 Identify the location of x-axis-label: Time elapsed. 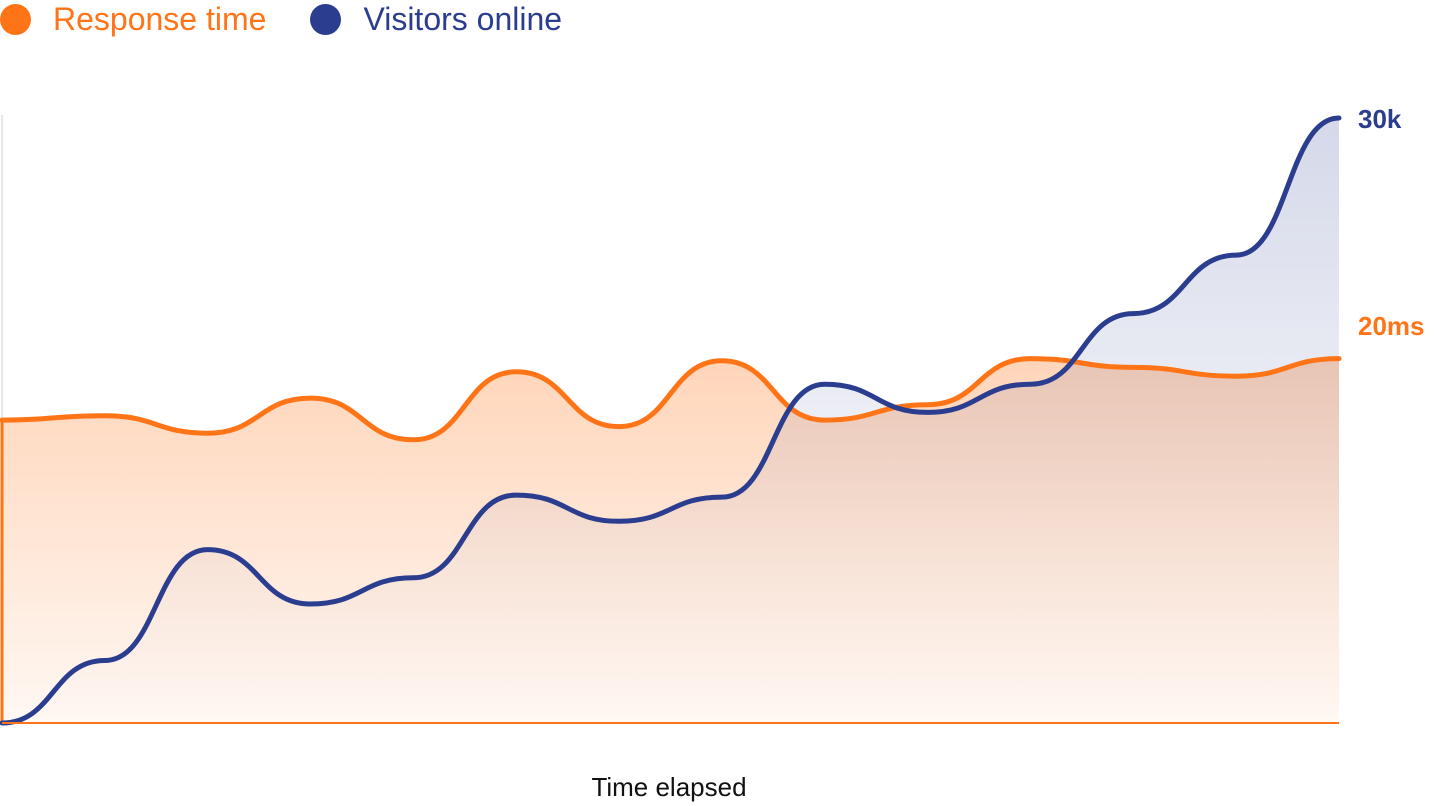
(668, 787).